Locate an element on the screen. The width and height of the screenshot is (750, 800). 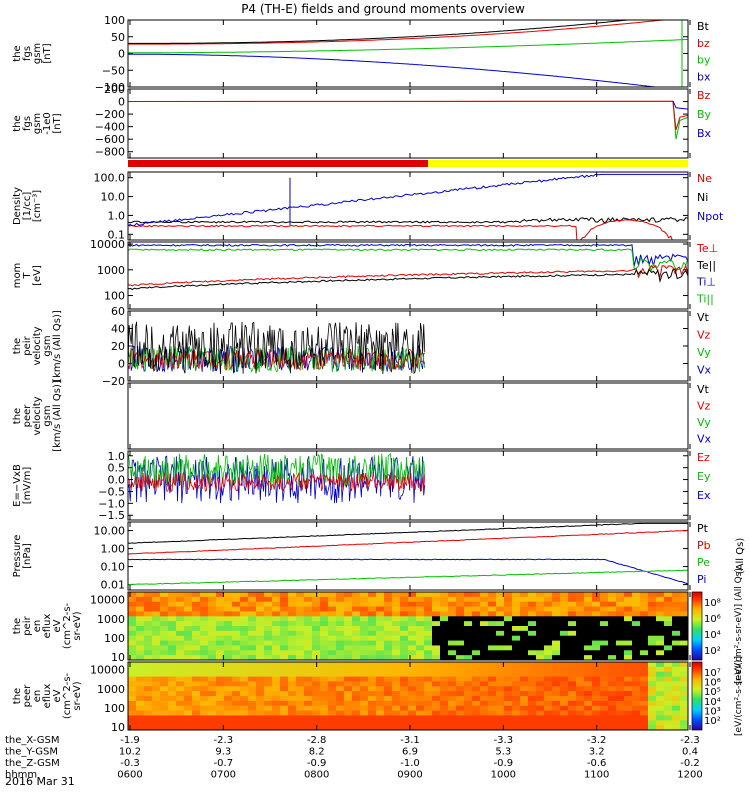
xaxis-value: 0900 is located at coordinates (409, 775).